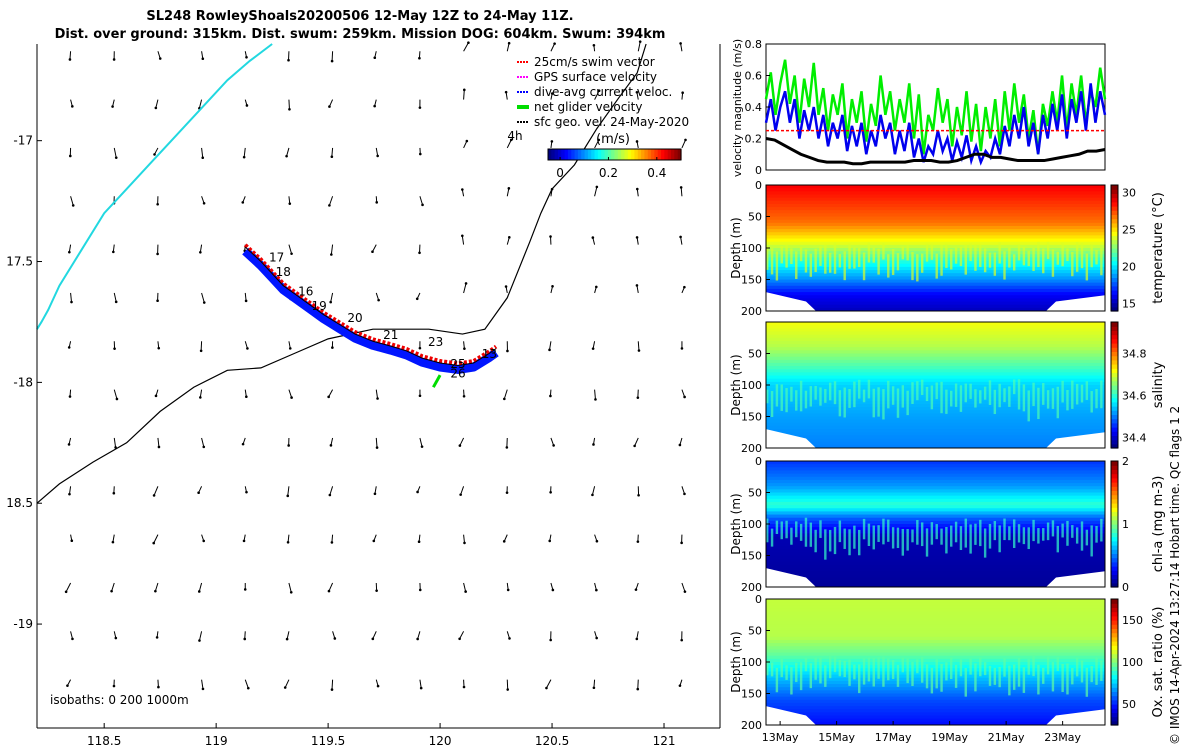 This screenshot has width=1200, height=750. I want to click on chla-y-label: Depth (m), so click(736, 523).